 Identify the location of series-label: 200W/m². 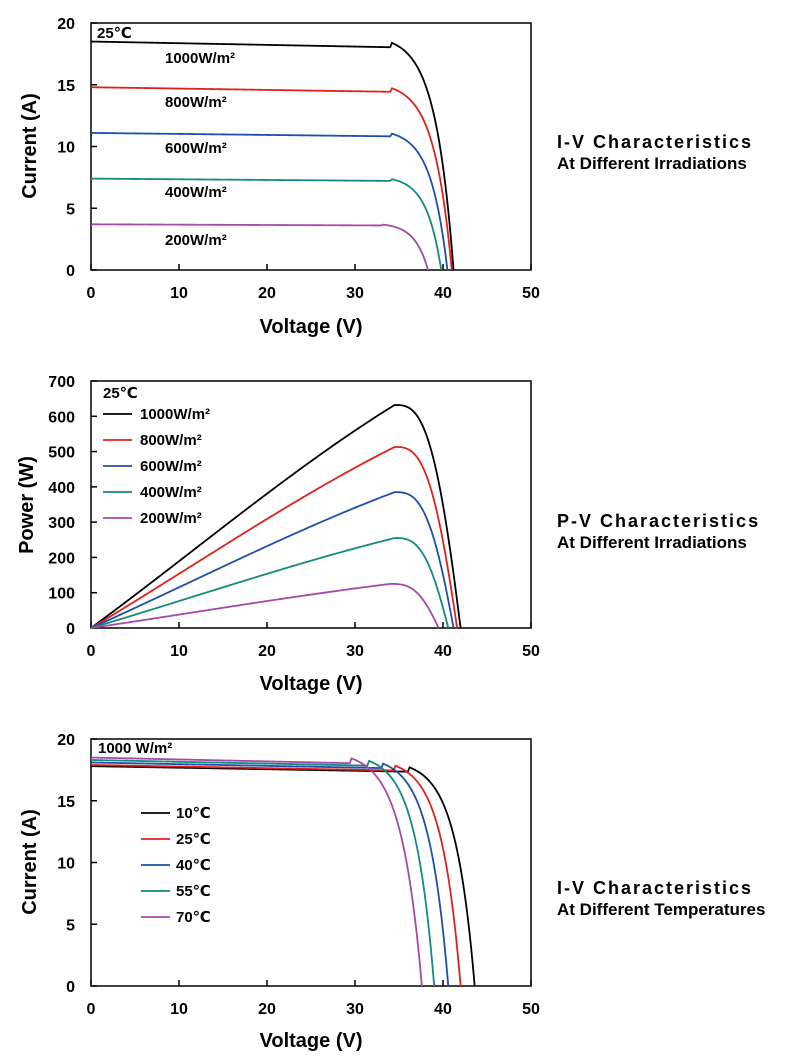
(196, 240).